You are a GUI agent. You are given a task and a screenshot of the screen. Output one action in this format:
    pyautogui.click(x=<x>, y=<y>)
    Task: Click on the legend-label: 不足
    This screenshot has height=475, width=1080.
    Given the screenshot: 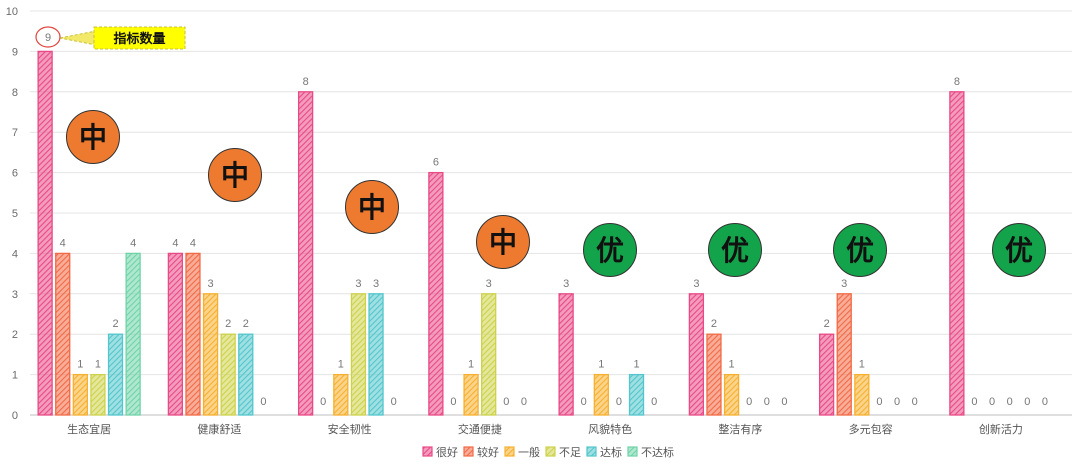 What is the action you would take?
    pyautogui.click(x=570, y=453)
    